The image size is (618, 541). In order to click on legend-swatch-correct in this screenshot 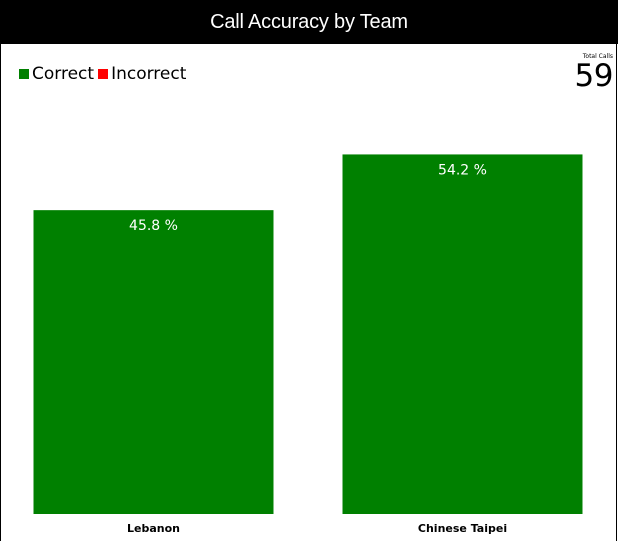, I will do `click(24, 74)`.